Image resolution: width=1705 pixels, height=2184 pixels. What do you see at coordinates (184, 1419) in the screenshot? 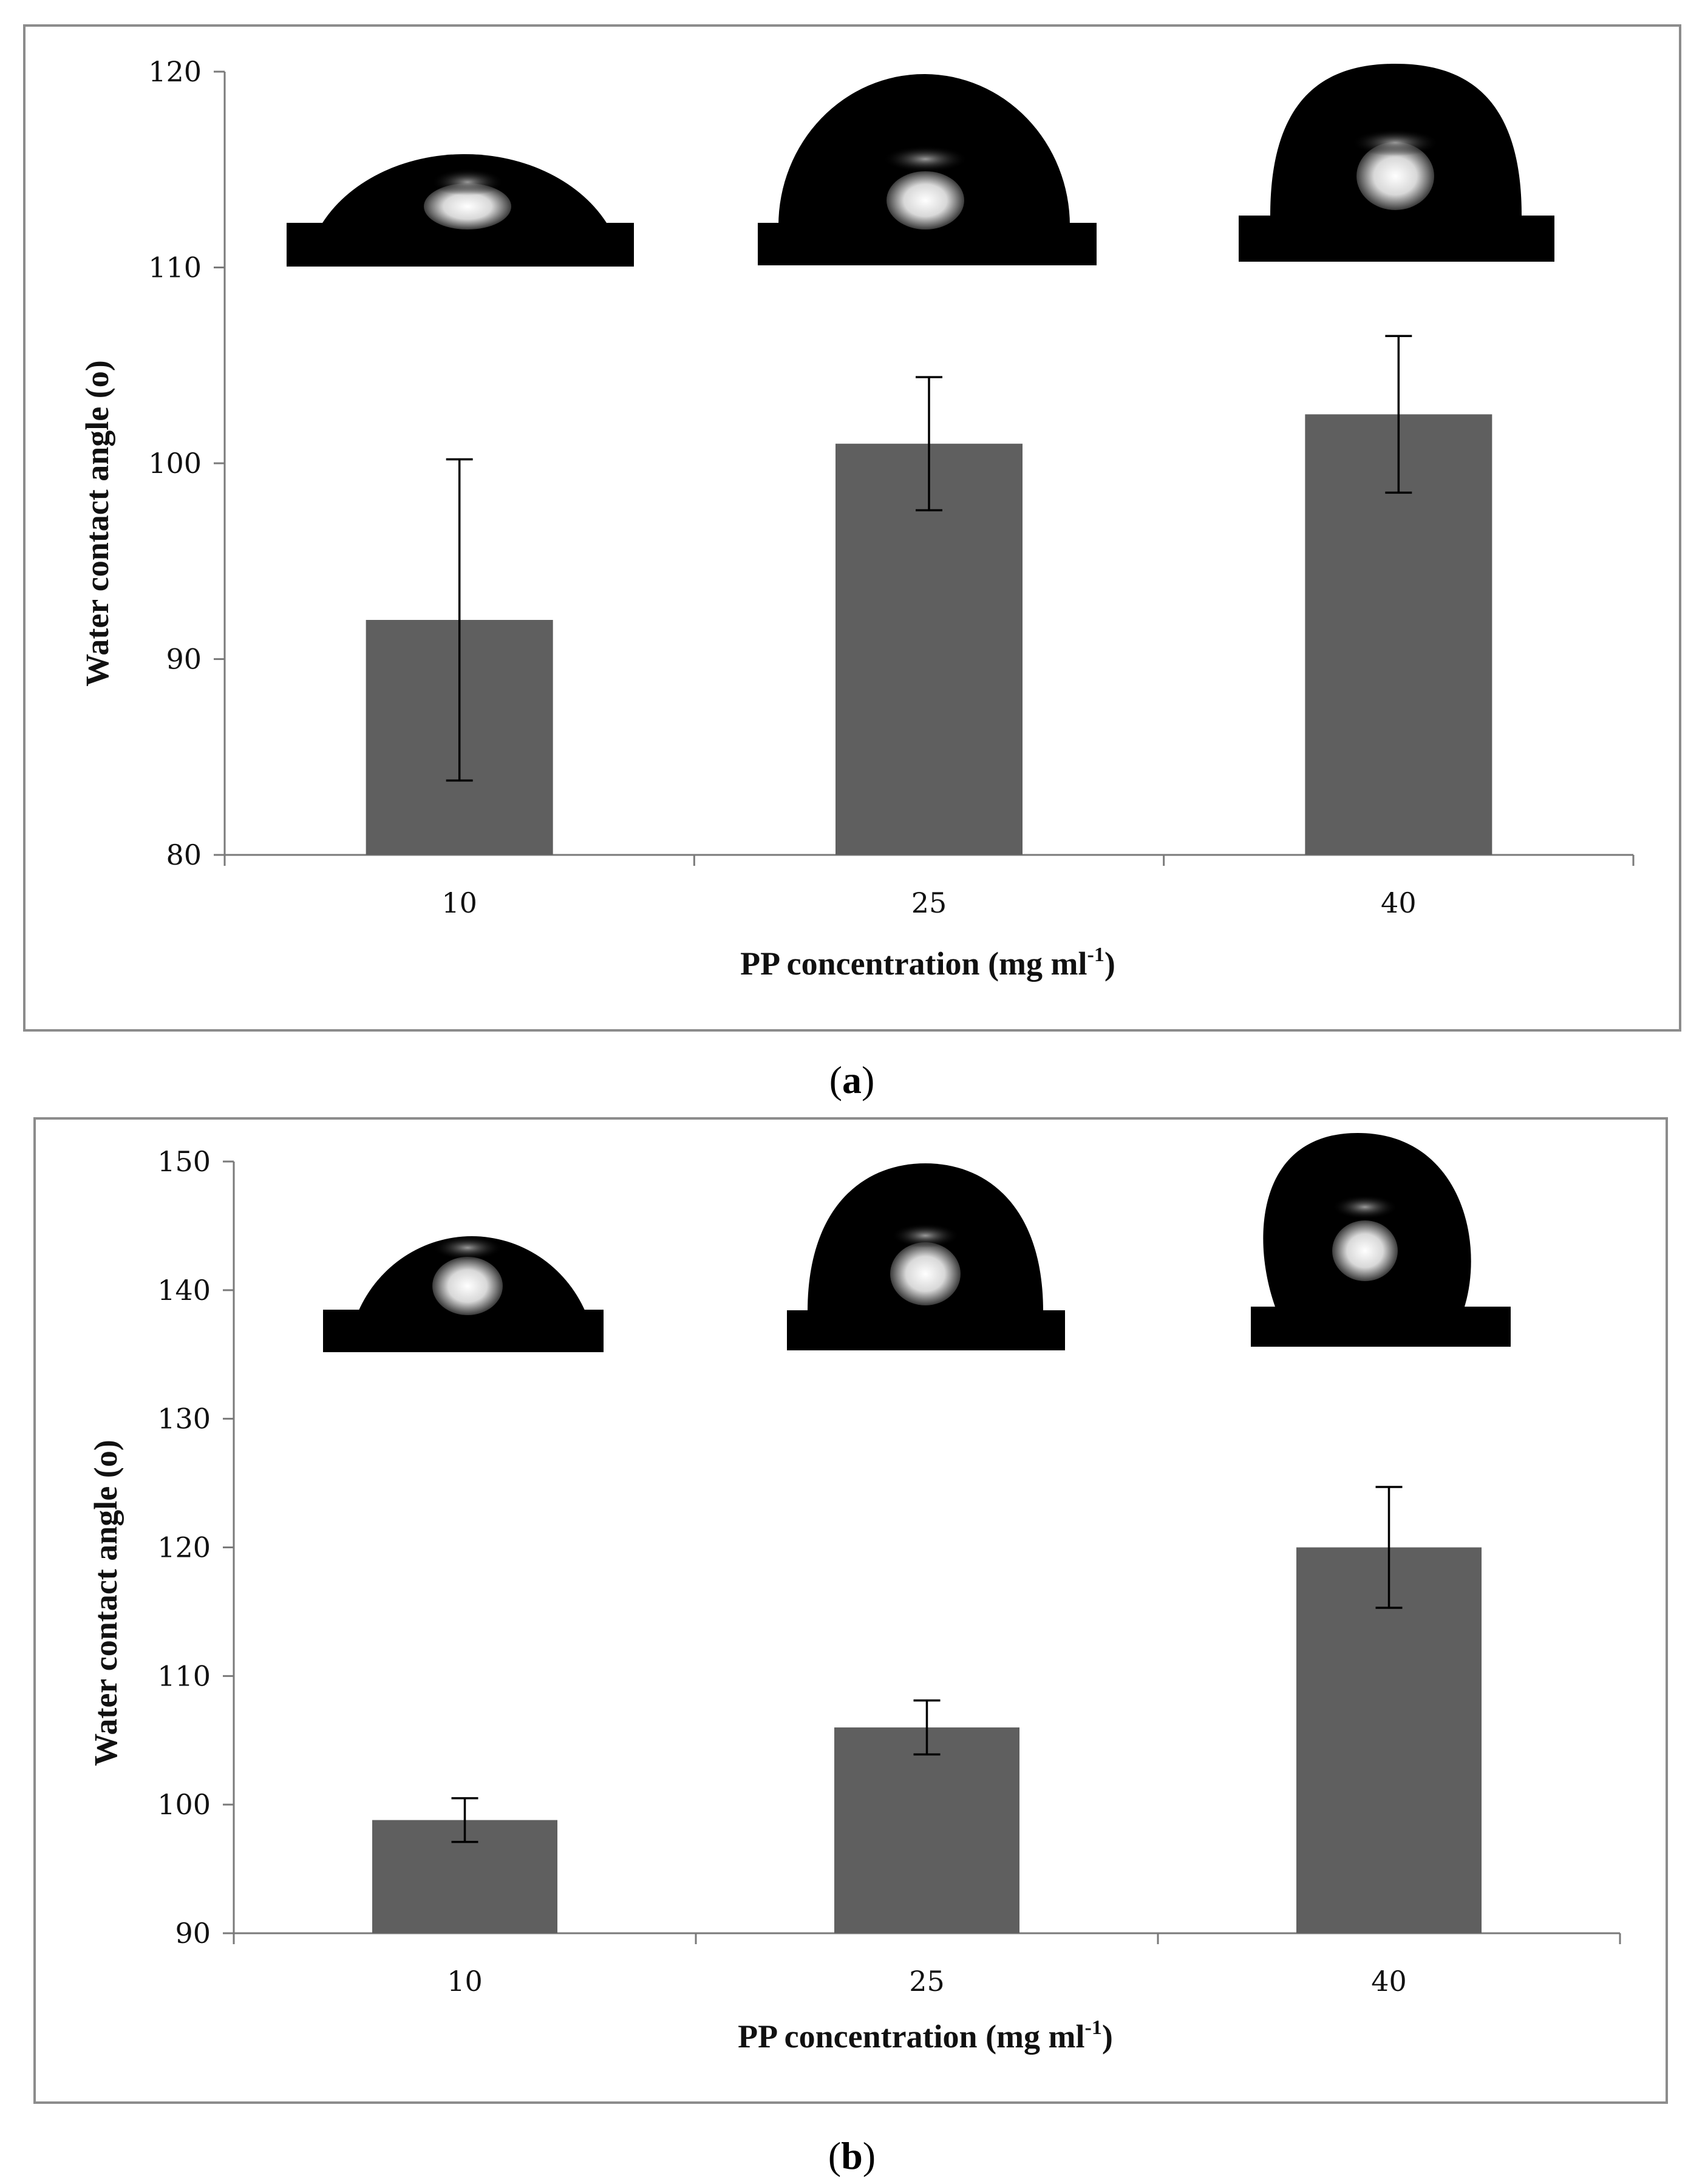
I see `y-tick-label: 130` at bounding box center [184, 1419].